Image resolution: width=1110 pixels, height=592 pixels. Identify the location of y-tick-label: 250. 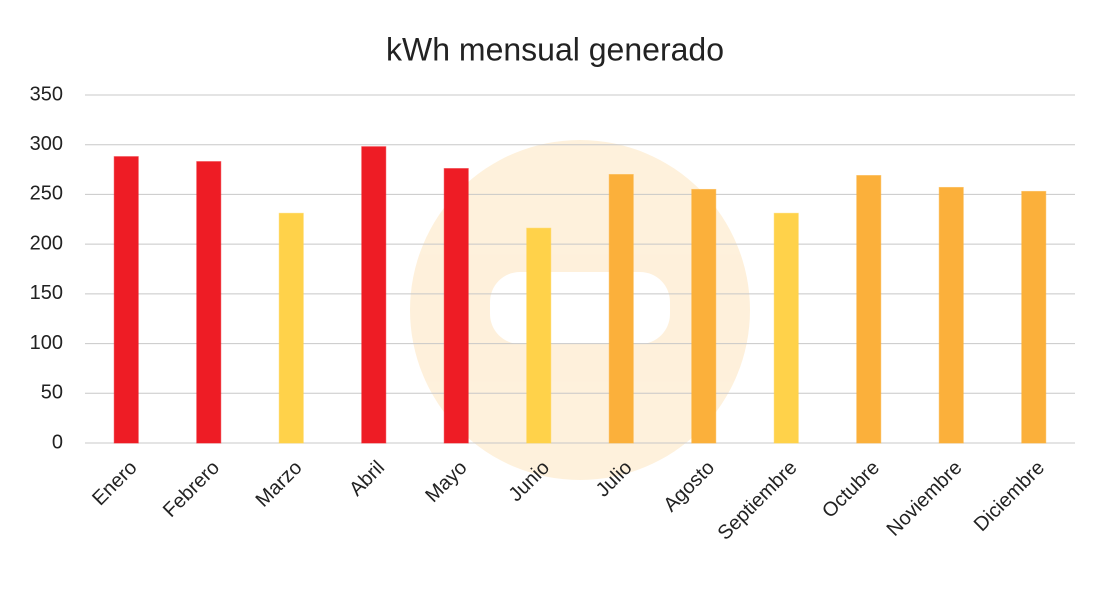
(46, 194).